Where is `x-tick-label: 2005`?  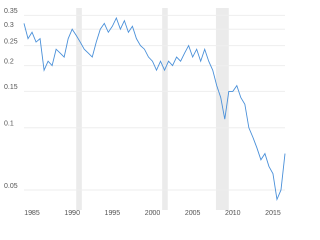
x-tick-label: 2005 is located at coordinates (193, 213).